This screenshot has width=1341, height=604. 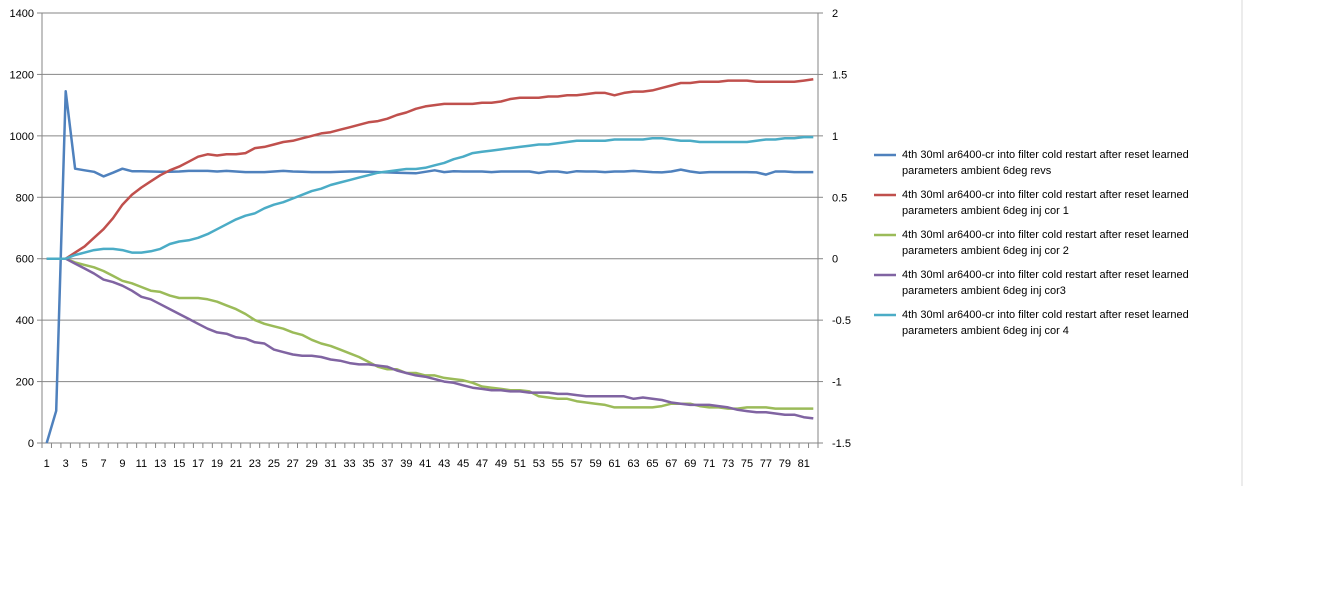 I want to click on y-left-tick-label: 1200, so click(x=22, y=75).